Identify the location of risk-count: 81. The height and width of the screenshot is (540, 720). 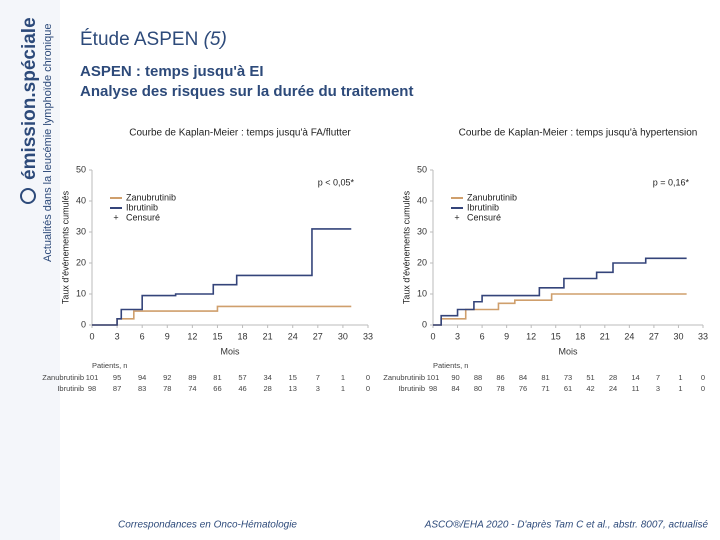
(545, 377).